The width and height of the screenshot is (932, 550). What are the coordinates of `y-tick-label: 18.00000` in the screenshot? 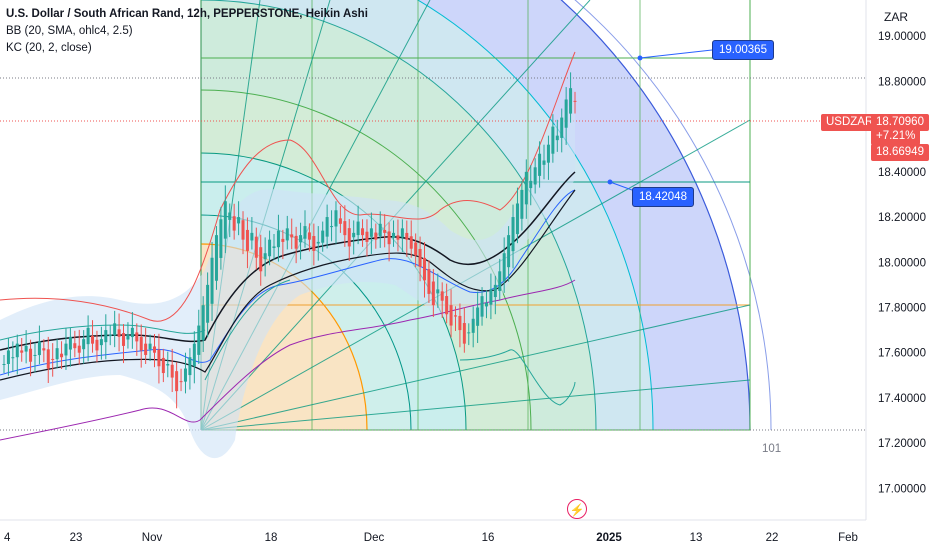 It's located at (902, 263).